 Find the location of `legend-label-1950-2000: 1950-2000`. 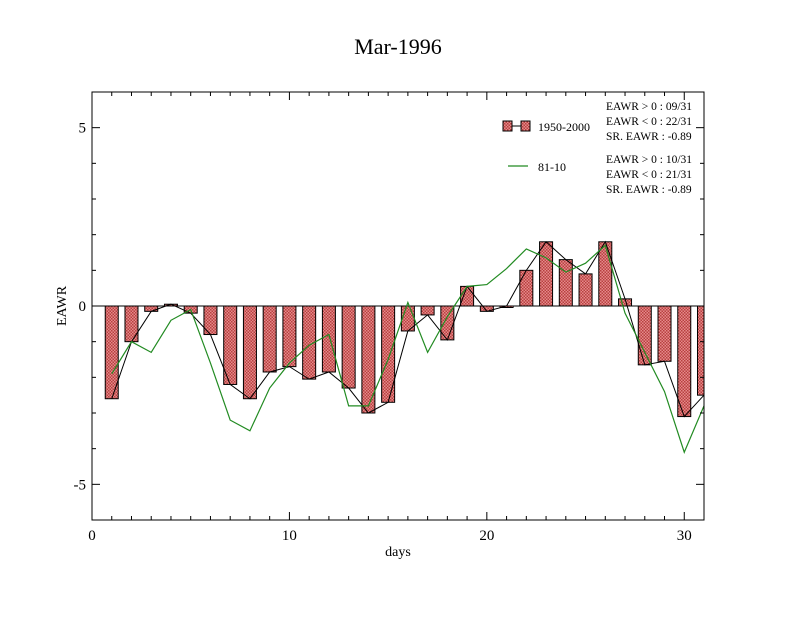

legend-label-1950-2000: 1950-2000 is located at coordinates (564, 127).